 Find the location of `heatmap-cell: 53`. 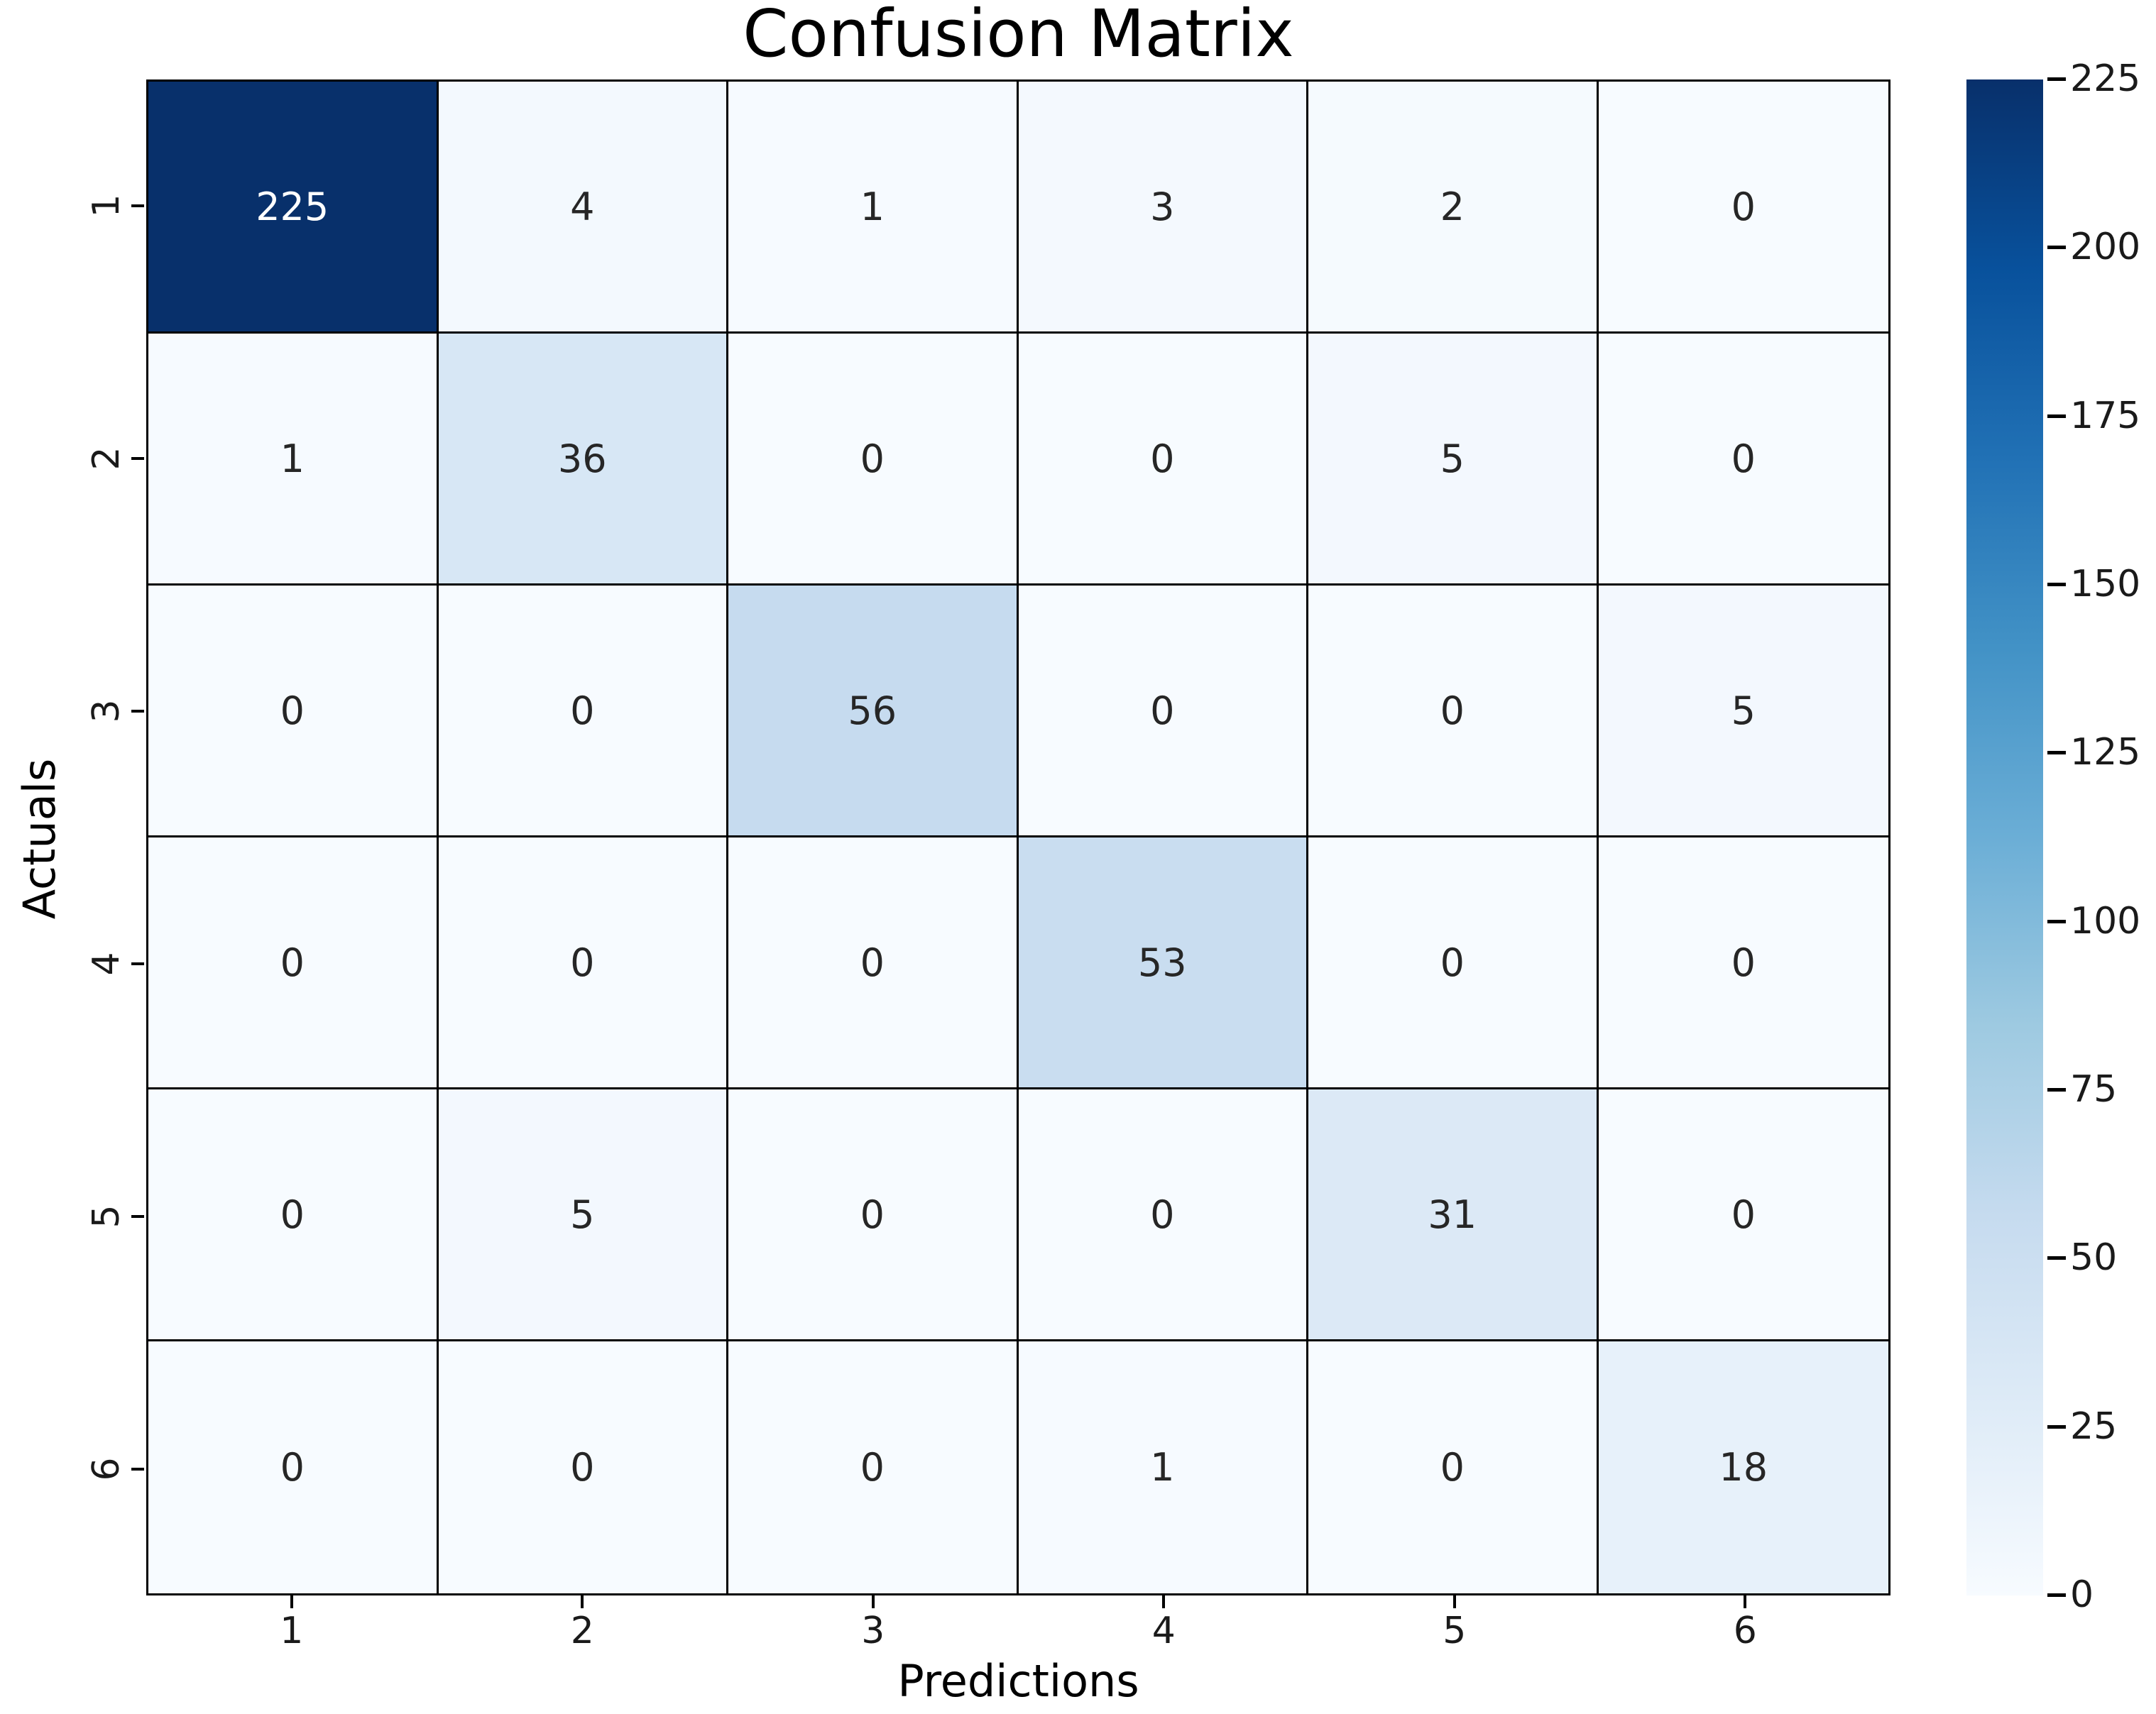

heatmap-cell: 53 is located at coordinates (1163, 963).